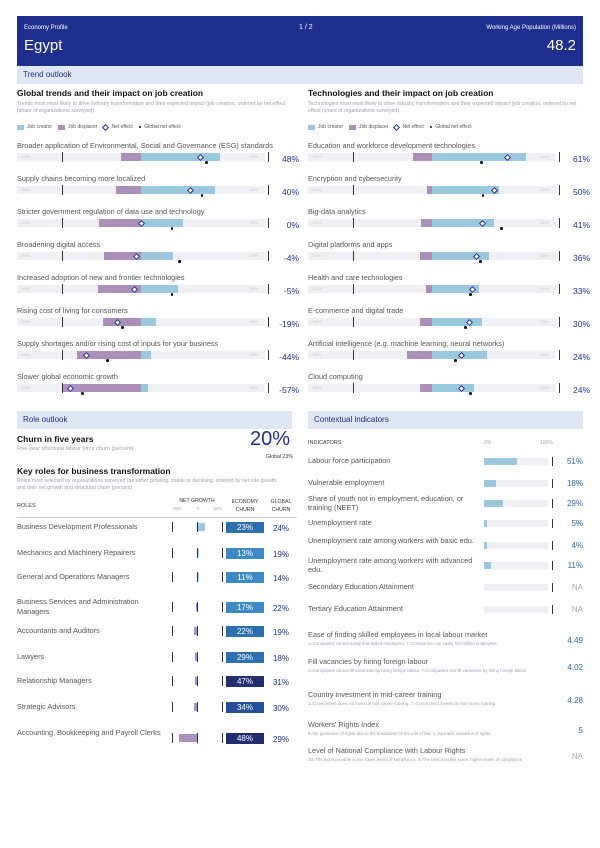 This screenshot has width=600, height=848. What do you see at coordinates (268, 289) in the screenshot?
I see `global-tick-right` at bounding box center [268, 289].